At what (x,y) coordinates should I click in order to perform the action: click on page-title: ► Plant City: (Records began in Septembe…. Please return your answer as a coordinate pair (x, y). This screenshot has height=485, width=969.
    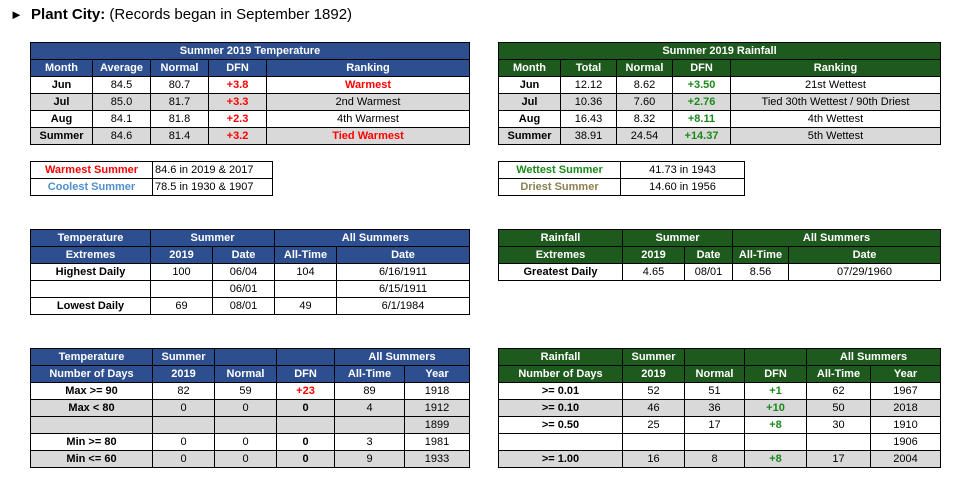
    Looking at the image, I should click on (181, 14).